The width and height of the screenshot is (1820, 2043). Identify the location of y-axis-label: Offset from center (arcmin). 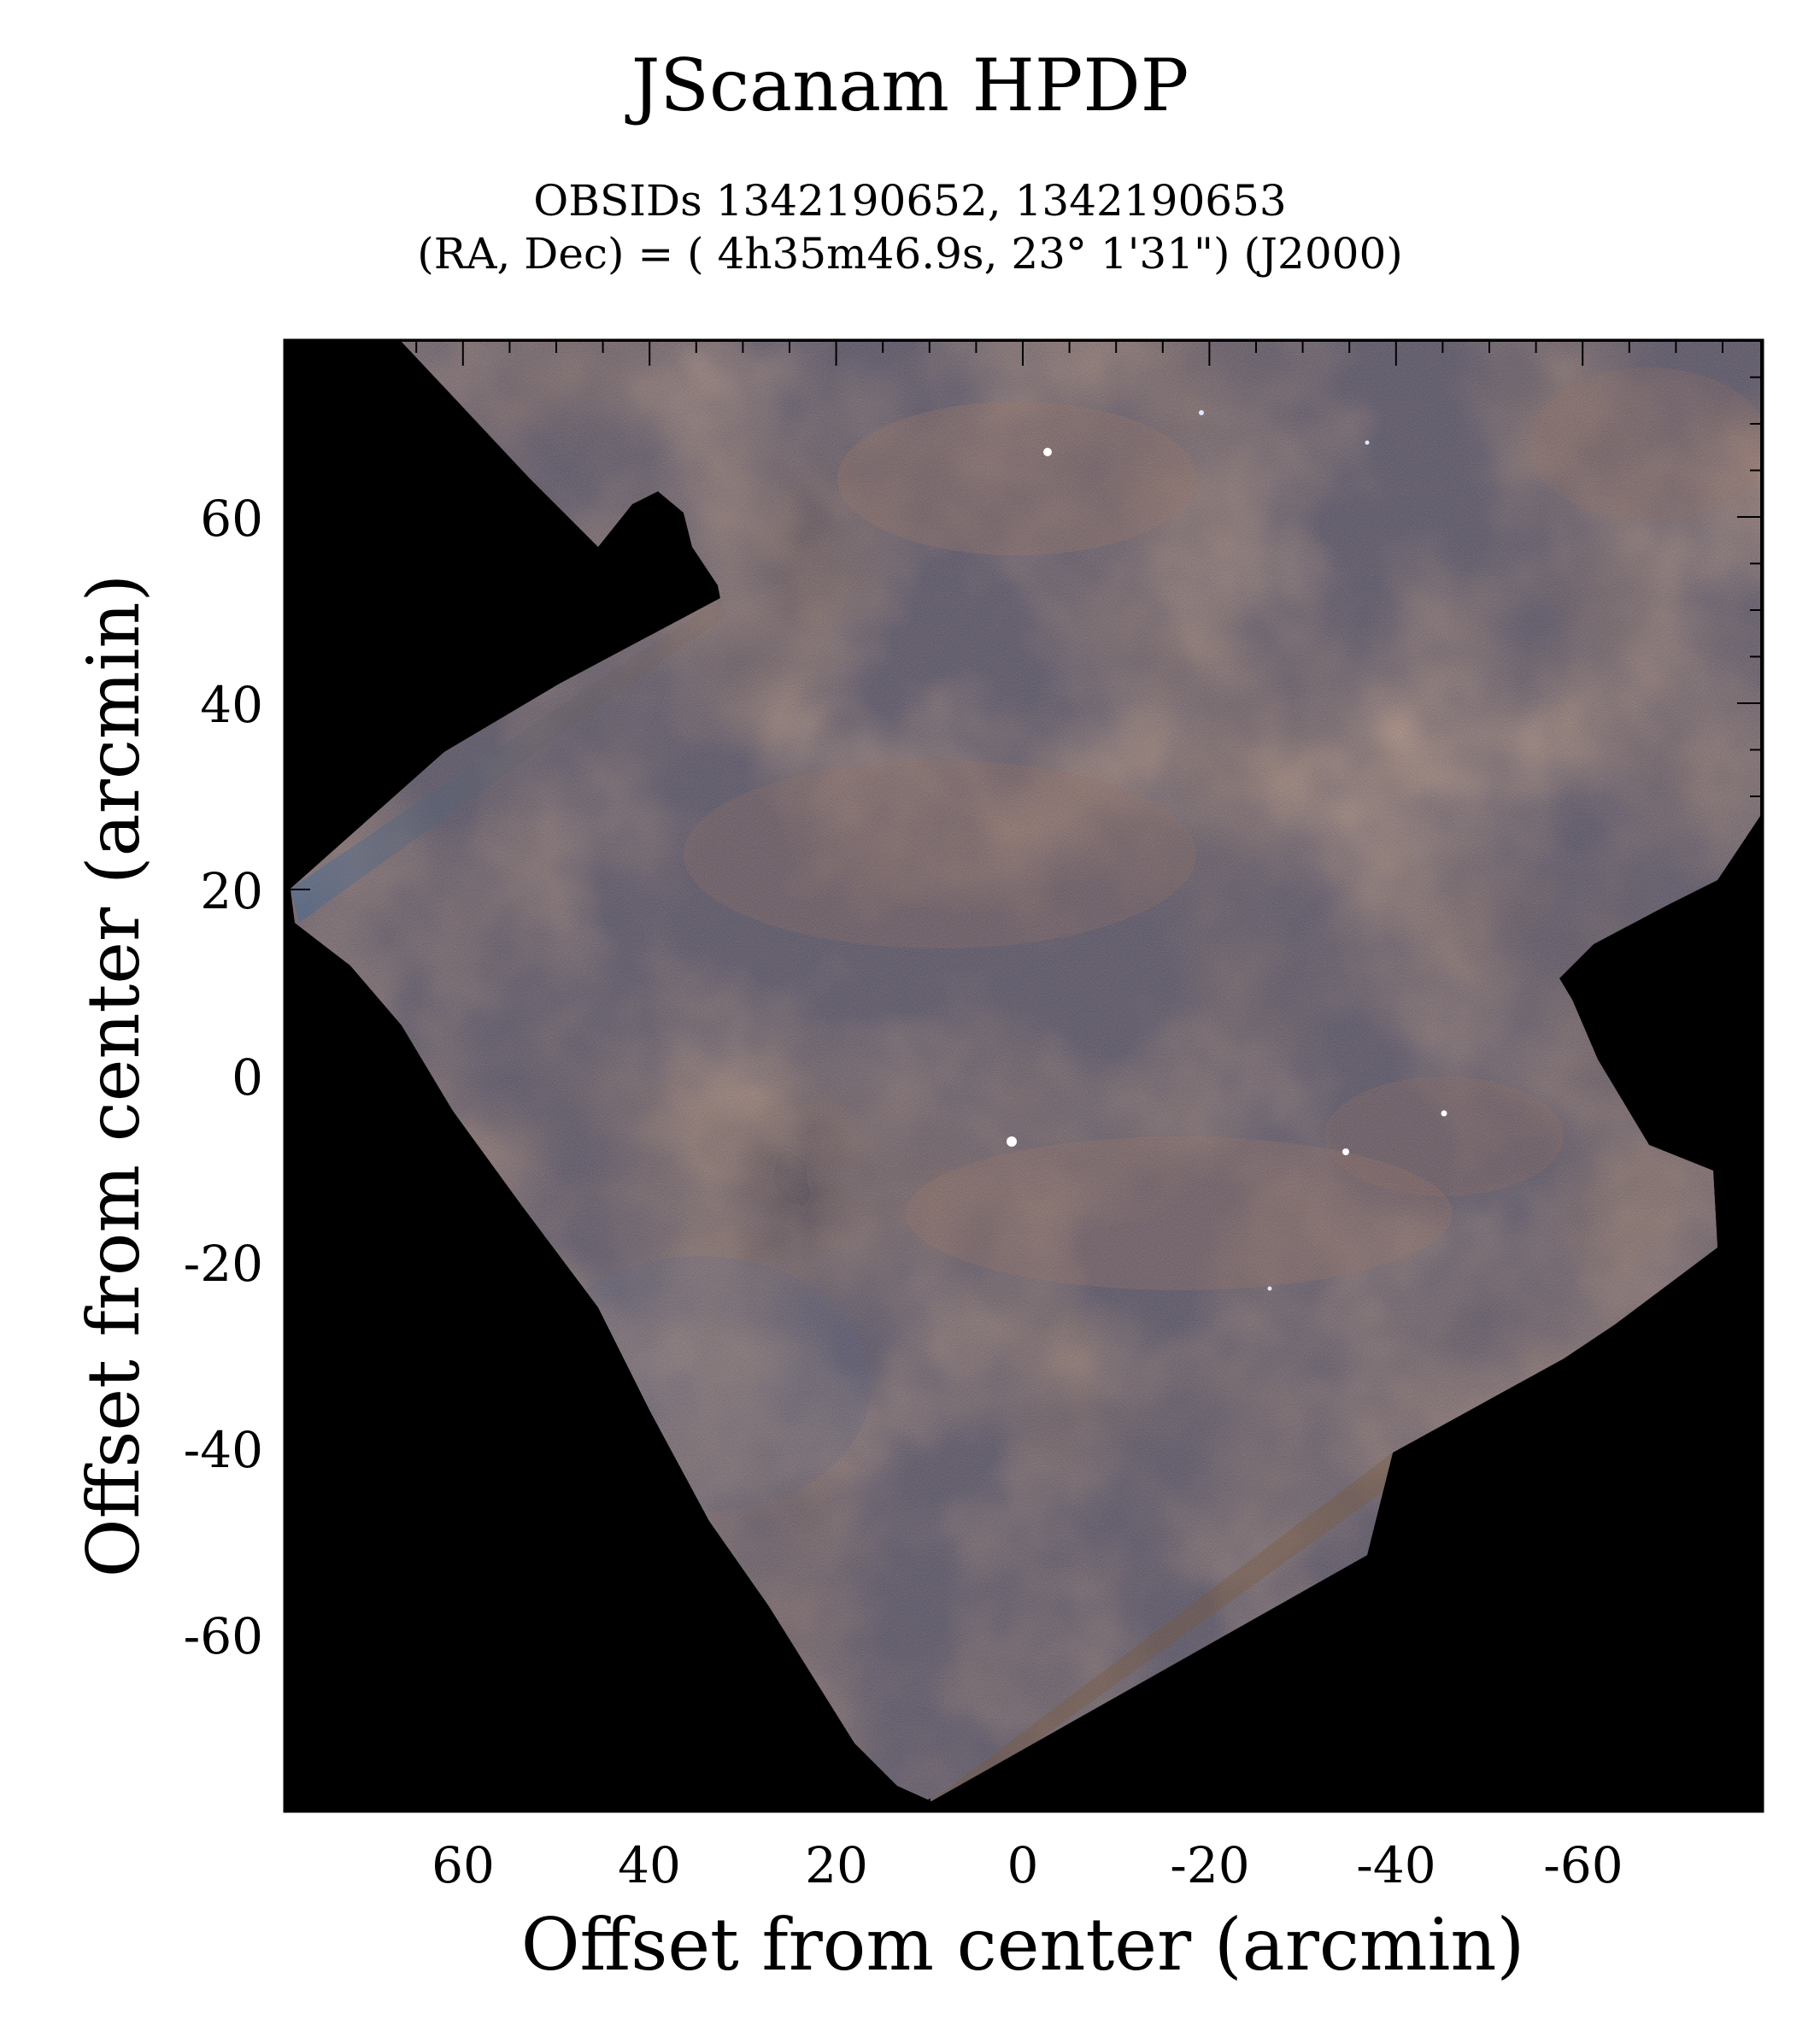
(114, 1076).